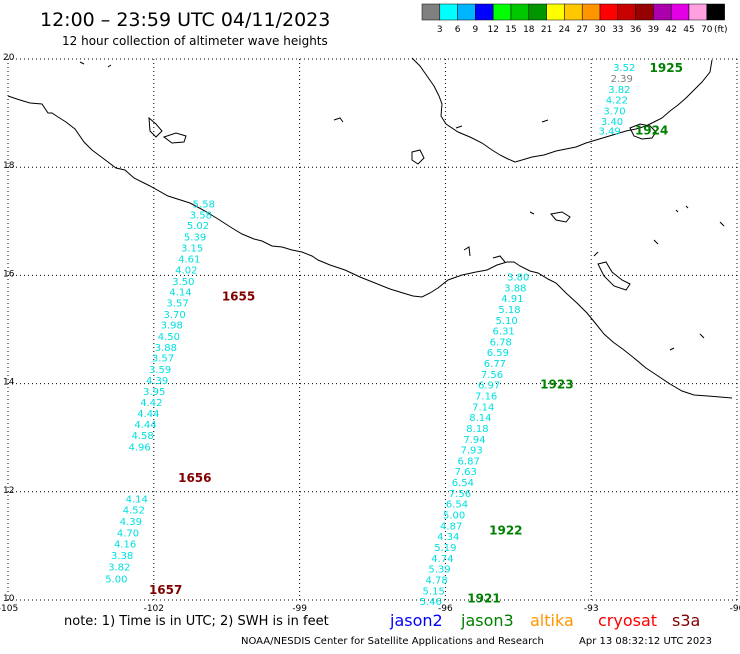 The image size is (740, 654). I want to click on lat-tick-label: 14, so click(9, 383).